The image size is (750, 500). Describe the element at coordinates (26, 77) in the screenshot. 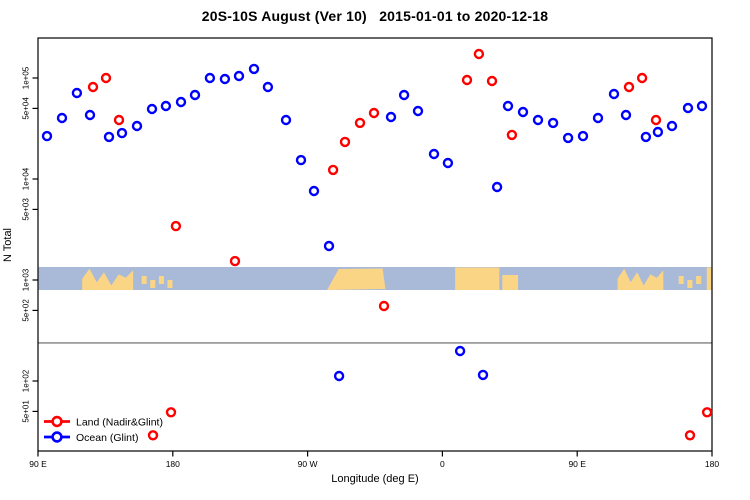

I see `y-tick-label: 1e+05` at that location.